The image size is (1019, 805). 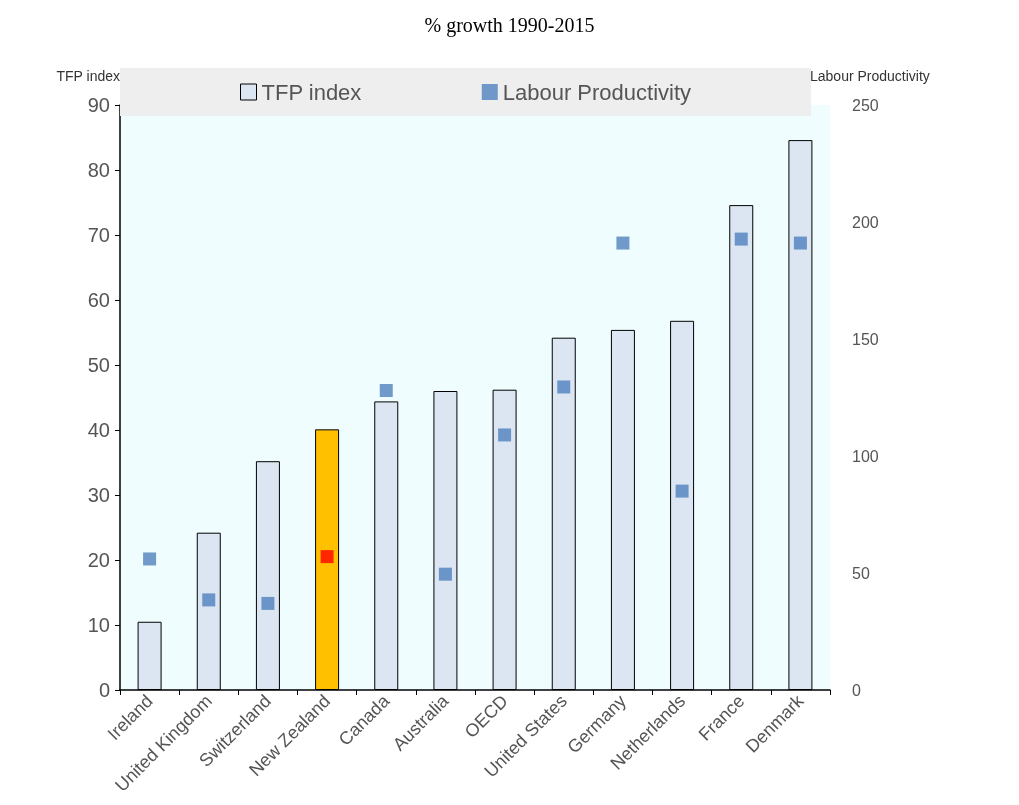 I want to click on y-tick-label: 80, so click(x=98, y=170).